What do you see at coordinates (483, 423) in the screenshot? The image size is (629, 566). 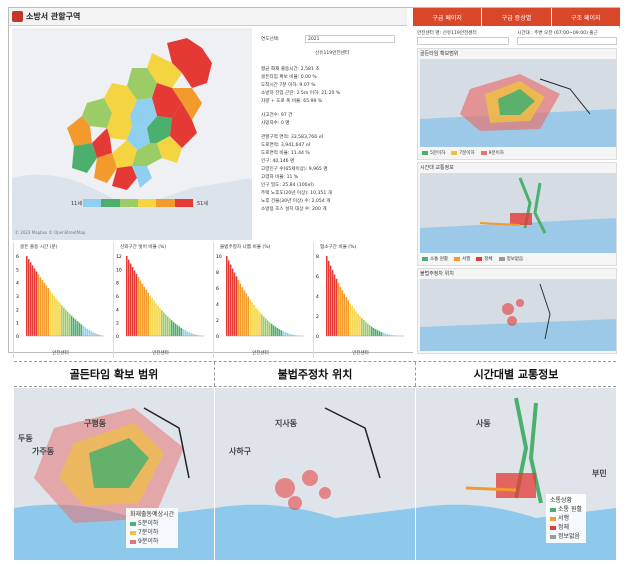 I see `place-label: 사동` at bounding box center [483, 423].